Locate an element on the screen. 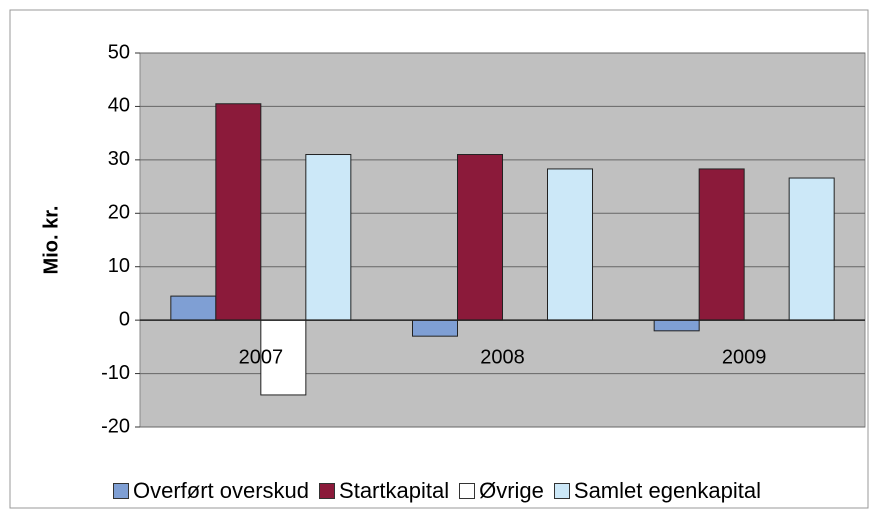 This screenshot has width=874, height=513. legend-item: Øvrige is located at coordinates (501, 491).